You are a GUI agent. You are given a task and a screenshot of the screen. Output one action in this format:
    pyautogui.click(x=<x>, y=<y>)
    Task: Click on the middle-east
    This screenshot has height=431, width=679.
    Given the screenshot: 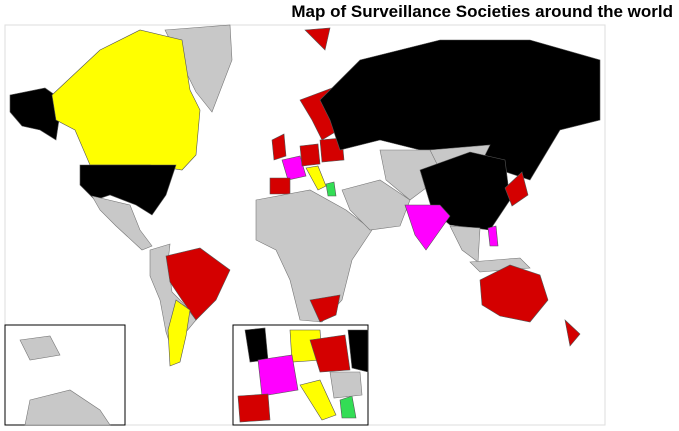 What is the action you would take?
    pyautogui.click(x=376, y=205)
    